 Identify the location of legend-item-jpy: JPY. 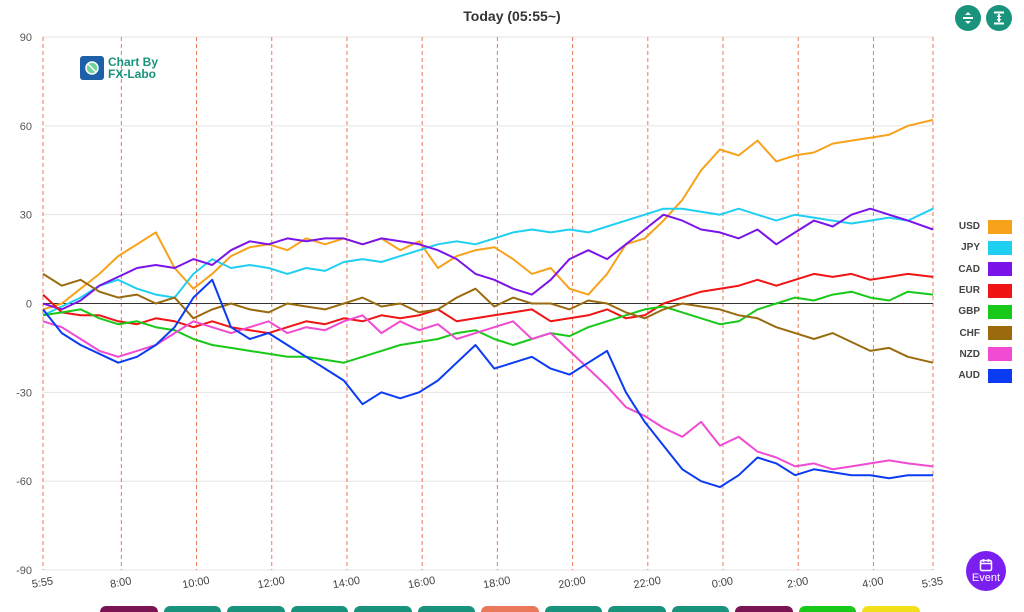
(977, 247).